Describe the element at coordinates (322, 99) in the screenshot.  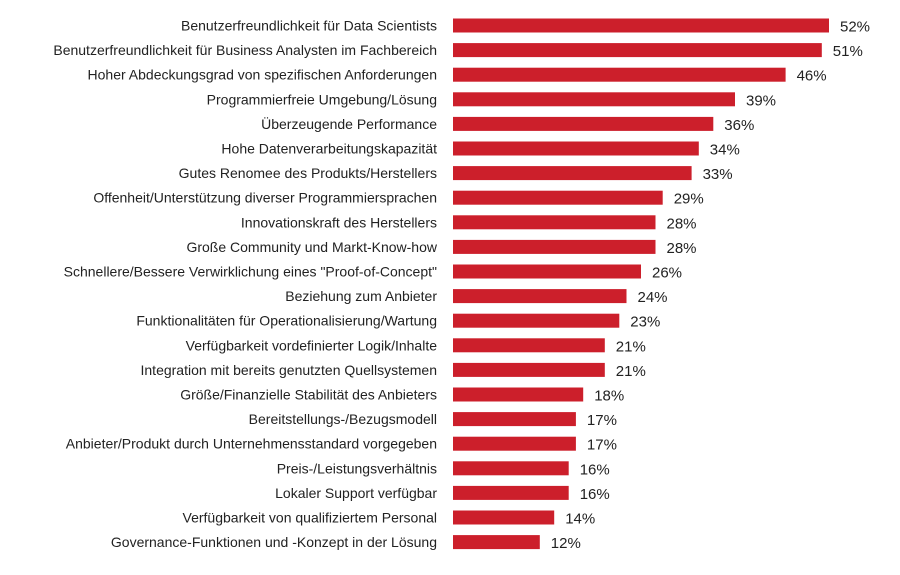
I see `category-label: Programmierfreie Umgebung/Lösung` at that location.